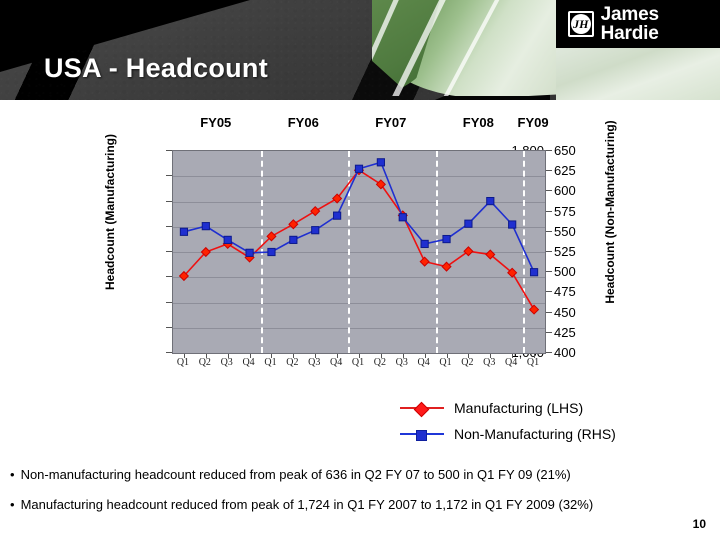 The image size is (720, 540). Describe the element at coordinates (565, 150) in the screenshot. I see `y-axis-right-tick-label: 650` at that location.